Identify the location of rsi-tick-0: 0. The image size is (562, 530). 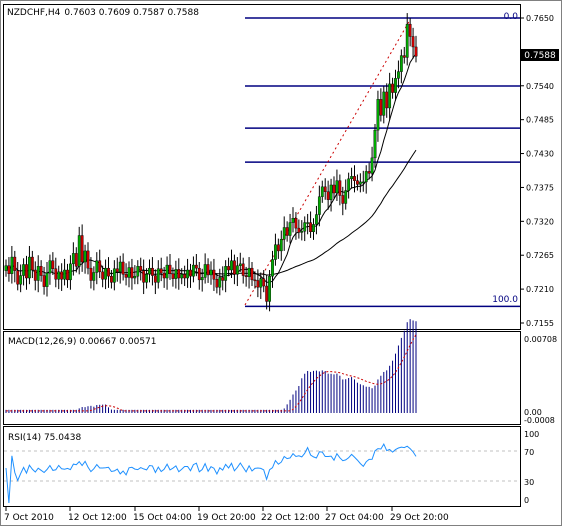
(526, 500).